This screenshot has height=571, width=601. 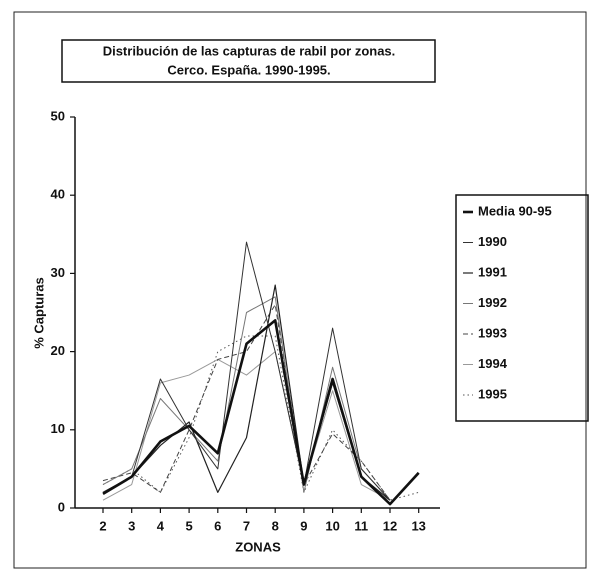 What do you see at coordinates (246, 426) in the screenshot?
I see `series-line` at bounding box center [246, 426].